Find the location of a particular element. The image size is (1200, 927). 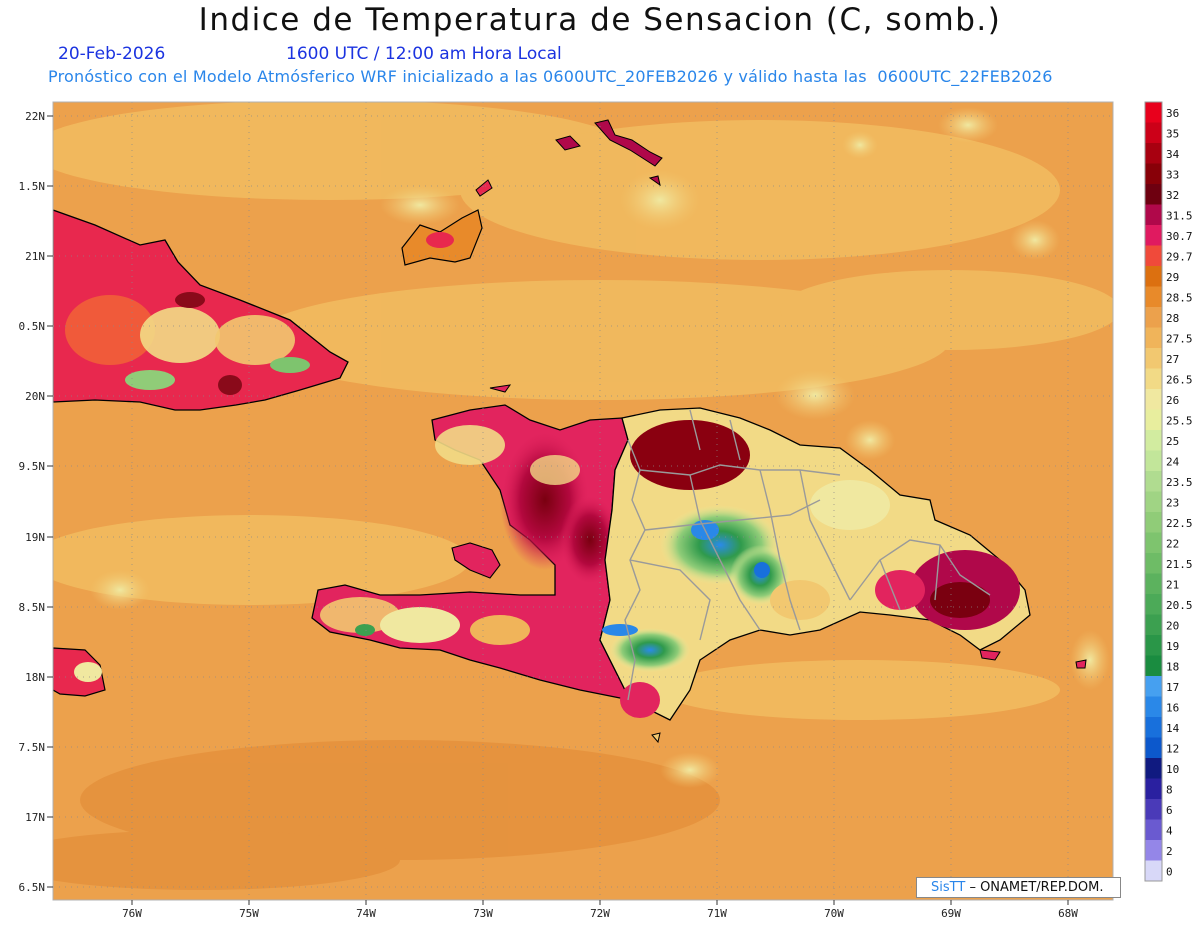

legend-label: 31.5 is located at coordinates (1179, 216).